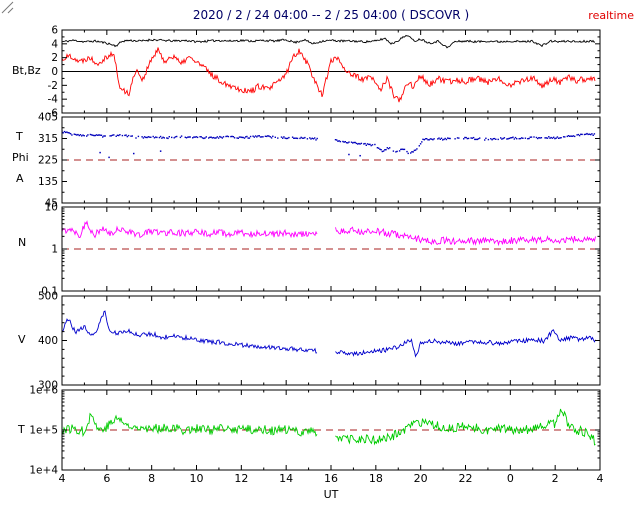 This screenshot has width=640, height=512. I want to click on series-N, so click(329, 233).